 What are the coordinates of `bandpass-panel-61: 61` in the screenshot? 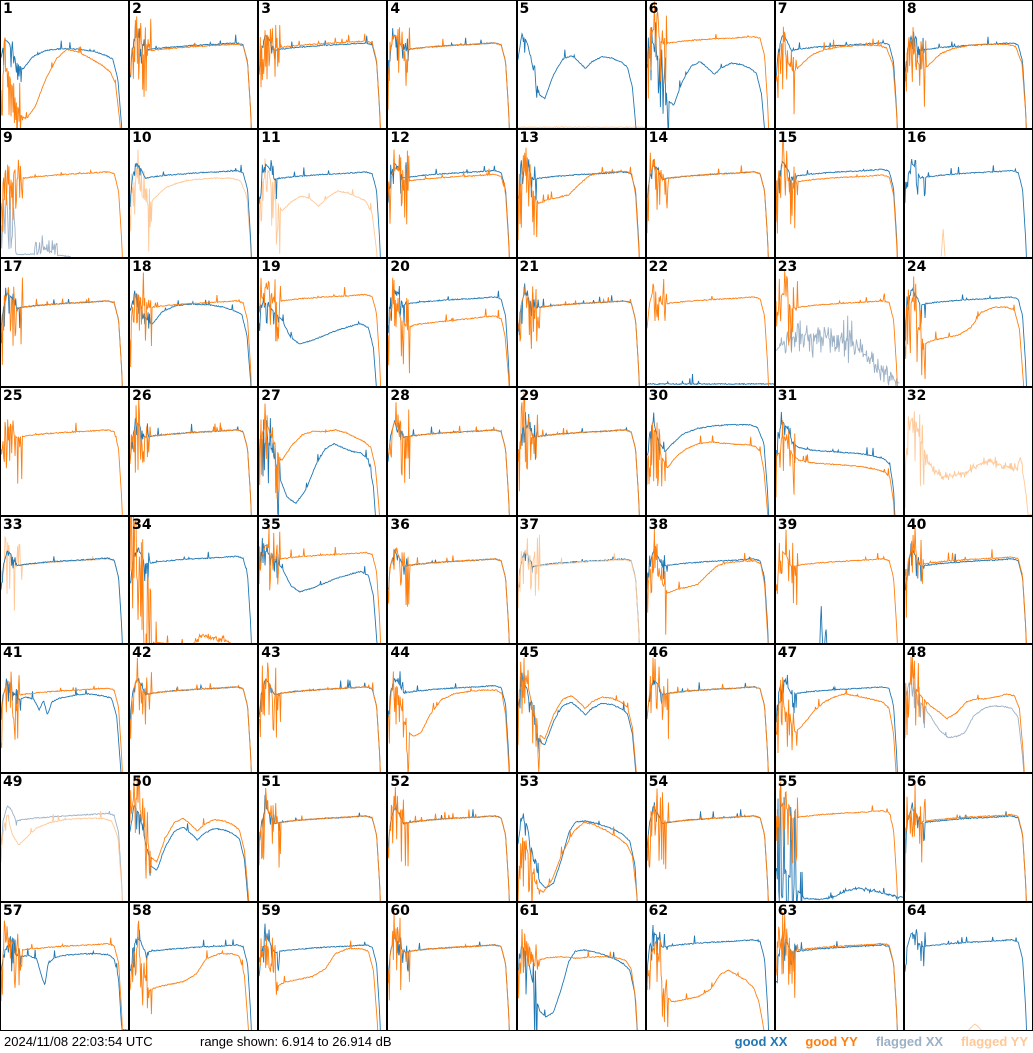 It's located at (581, 966).